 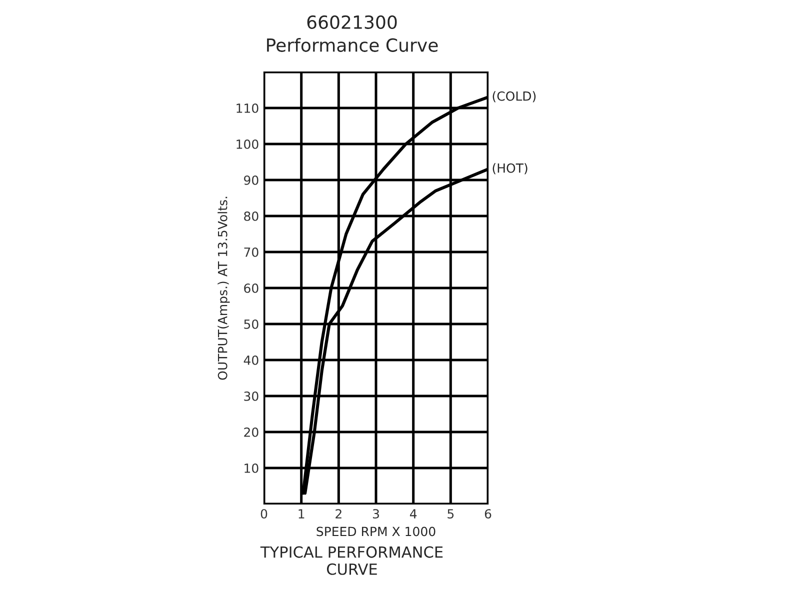 What do you see at coordinates (251, 324) in the screenshot?
I see `y-tick-label: 50` at bounding box center [251, 324].